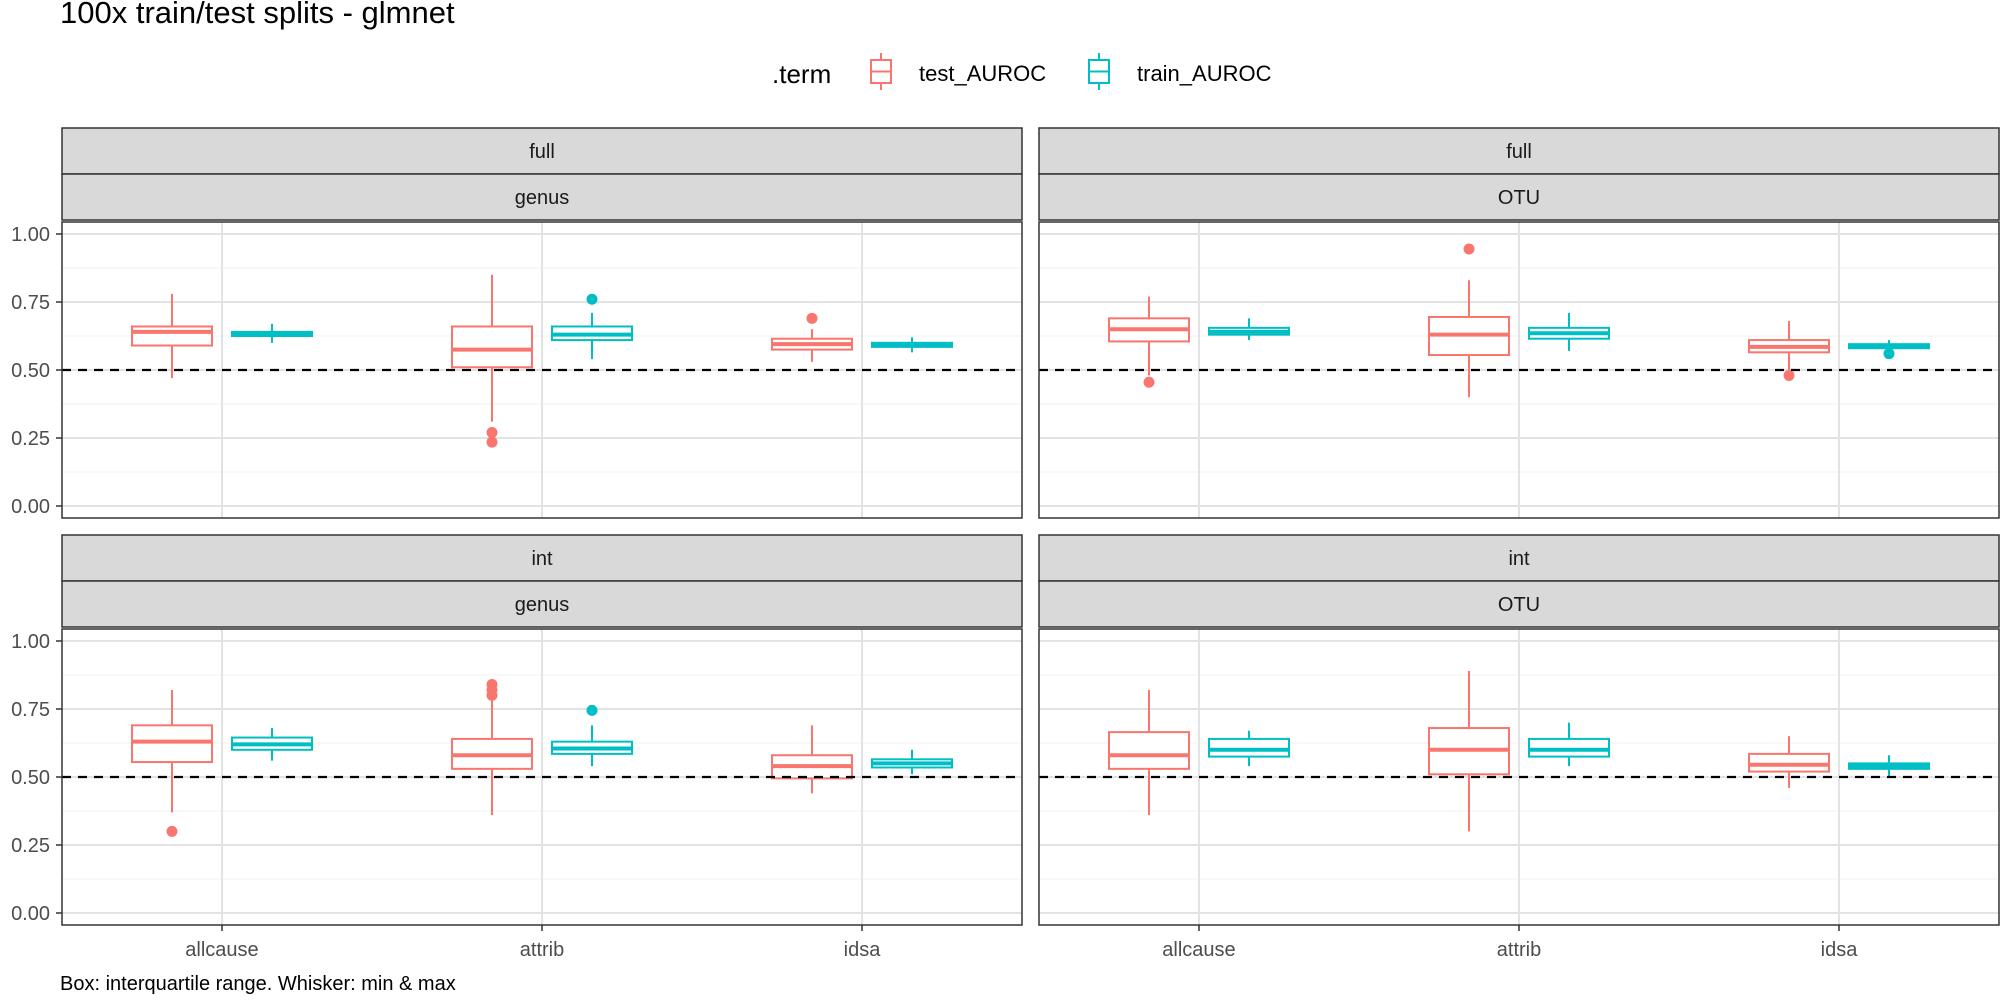 Image resolution: width=2000 pixels, height=1000 pixels. What do you see at coordinates (801, 74) in the screenshot?
I see `legend-title: .term` at bounding box center [801, 74].